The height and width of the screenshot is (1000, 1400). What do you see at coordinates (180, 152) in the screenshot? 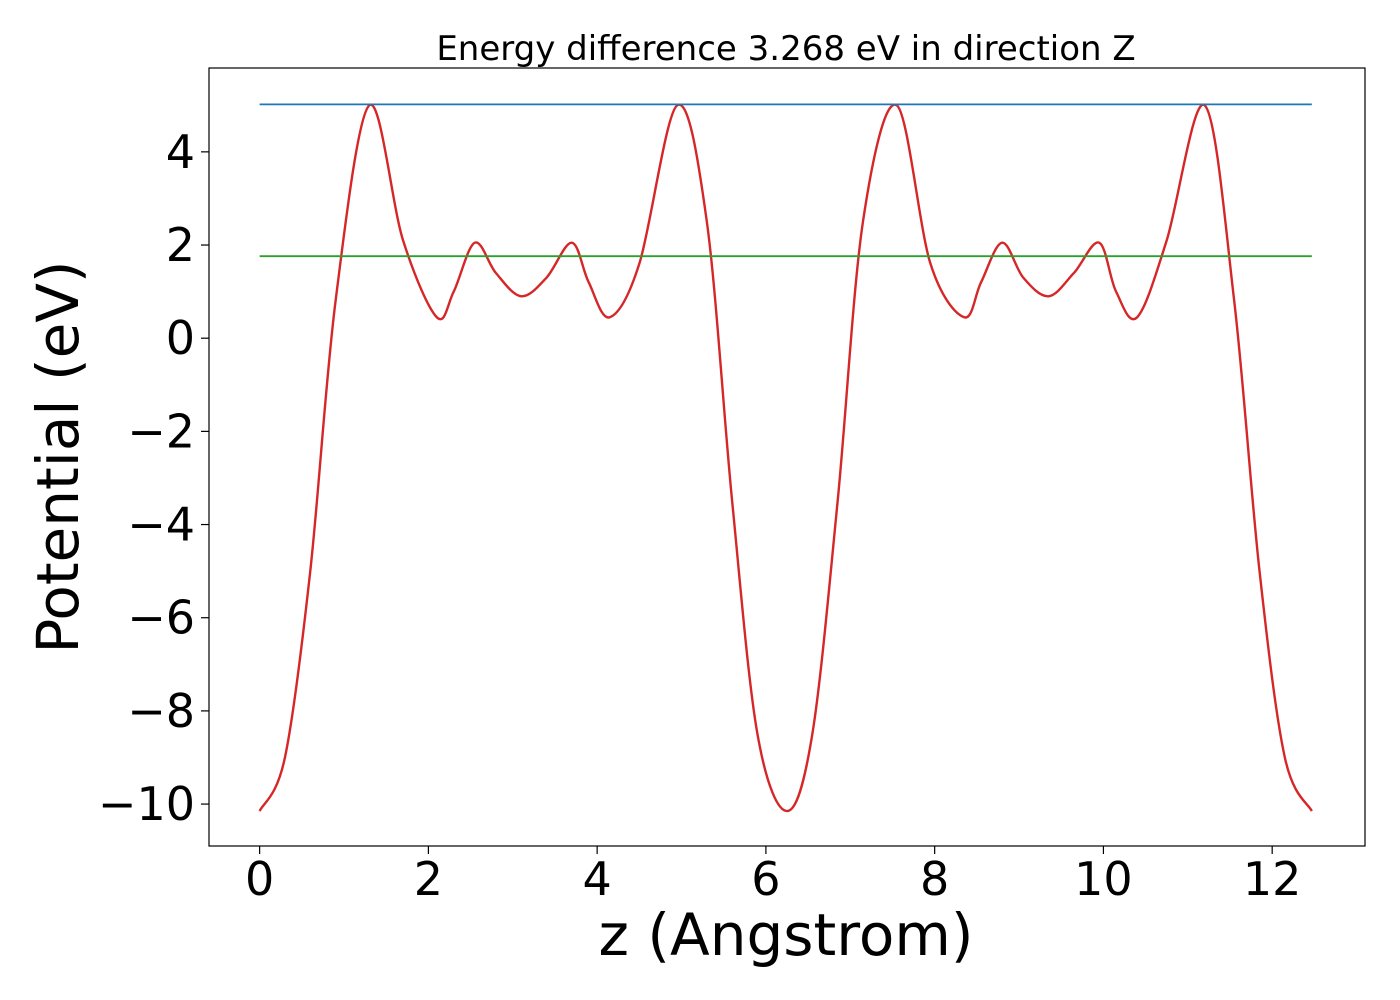
I see `y-tick-label: 4` at bounding box center [180, 152].